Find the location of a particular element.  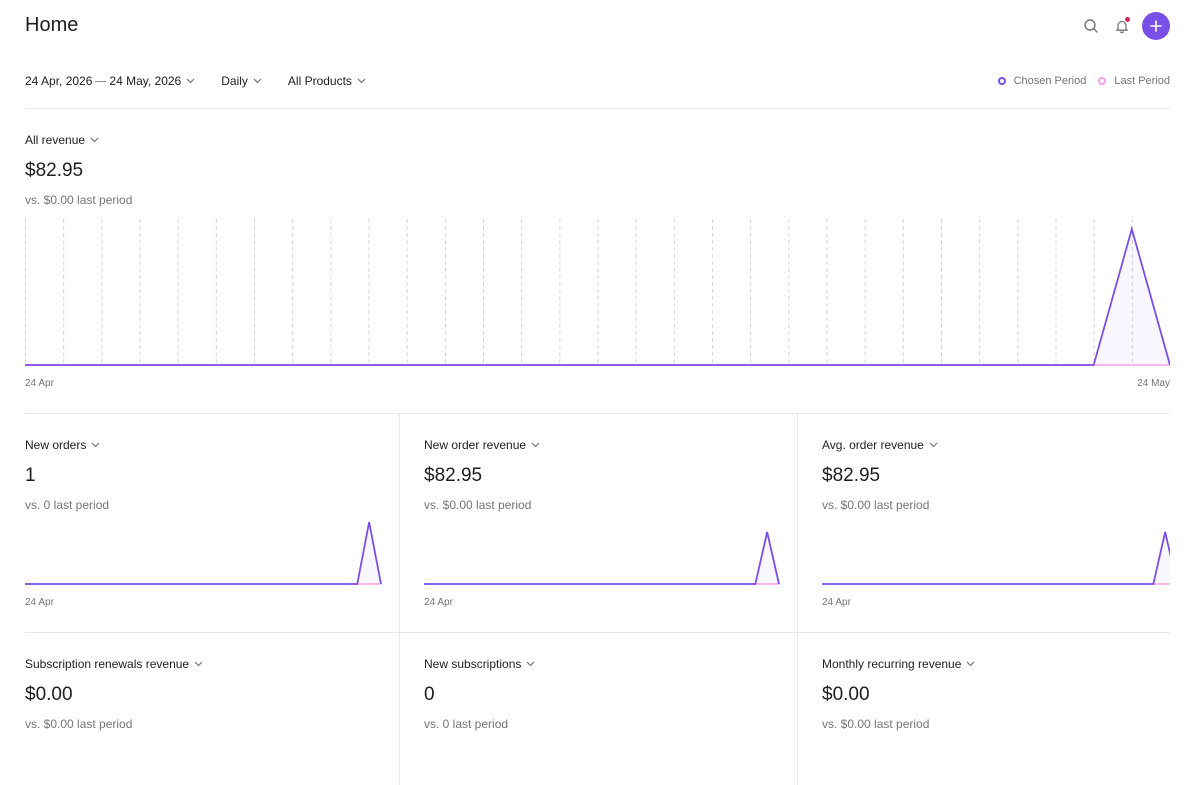

legend-last-period: Last Period is located at coordinates (1134, 81).